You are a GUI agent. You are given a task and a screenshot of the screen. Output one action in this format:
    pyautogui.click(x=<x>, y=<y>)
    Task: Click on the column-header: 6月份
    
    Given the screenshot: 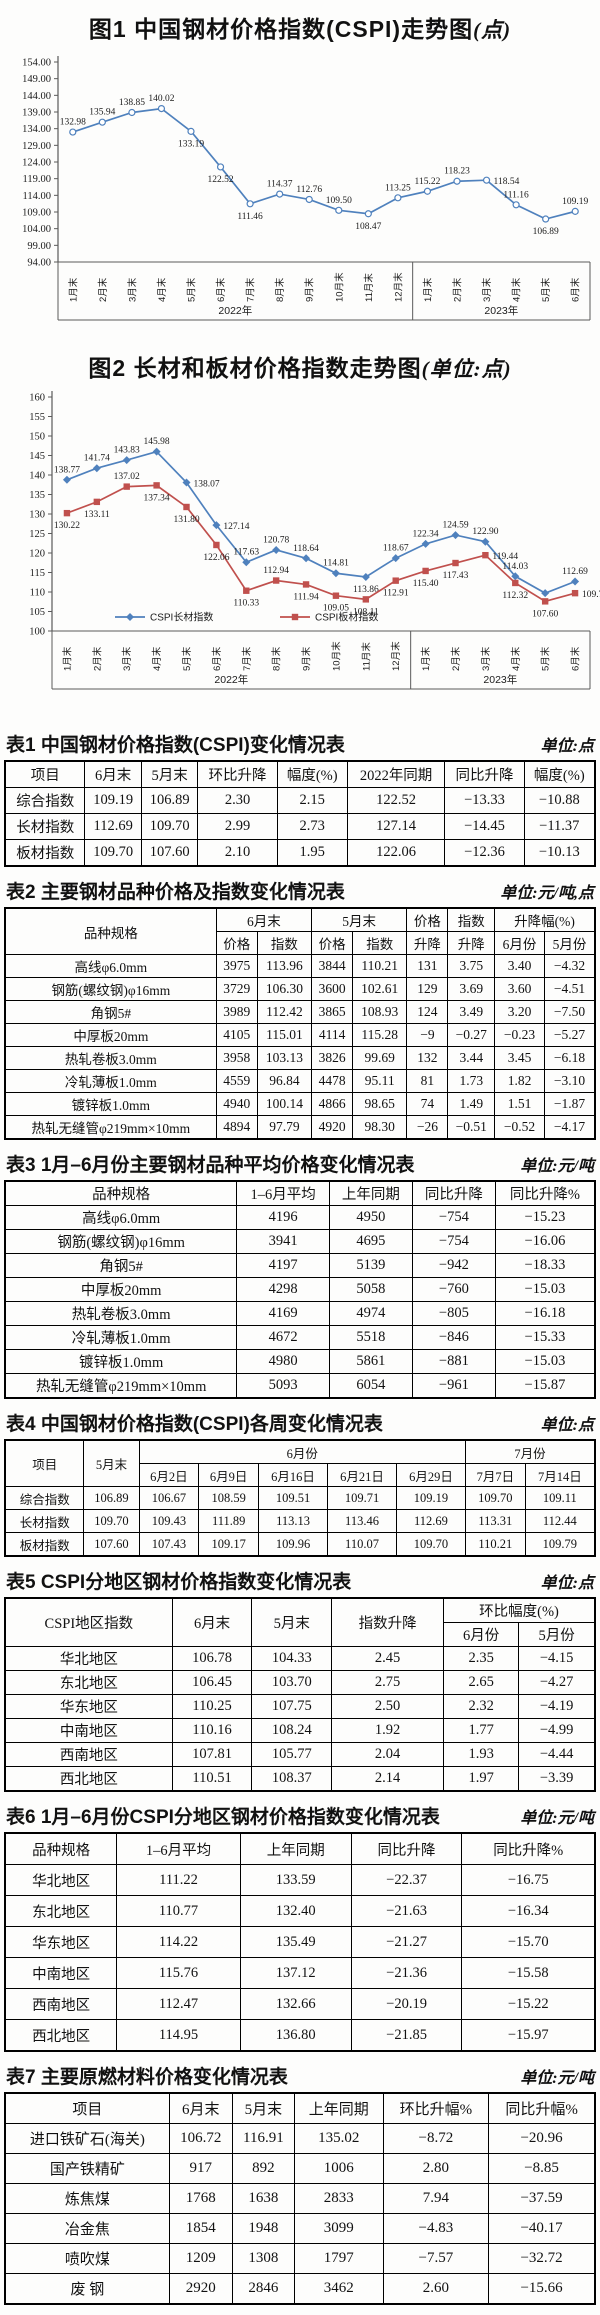 What is the action you would take?
    pyautogui.click(x=481, y=1634)
    